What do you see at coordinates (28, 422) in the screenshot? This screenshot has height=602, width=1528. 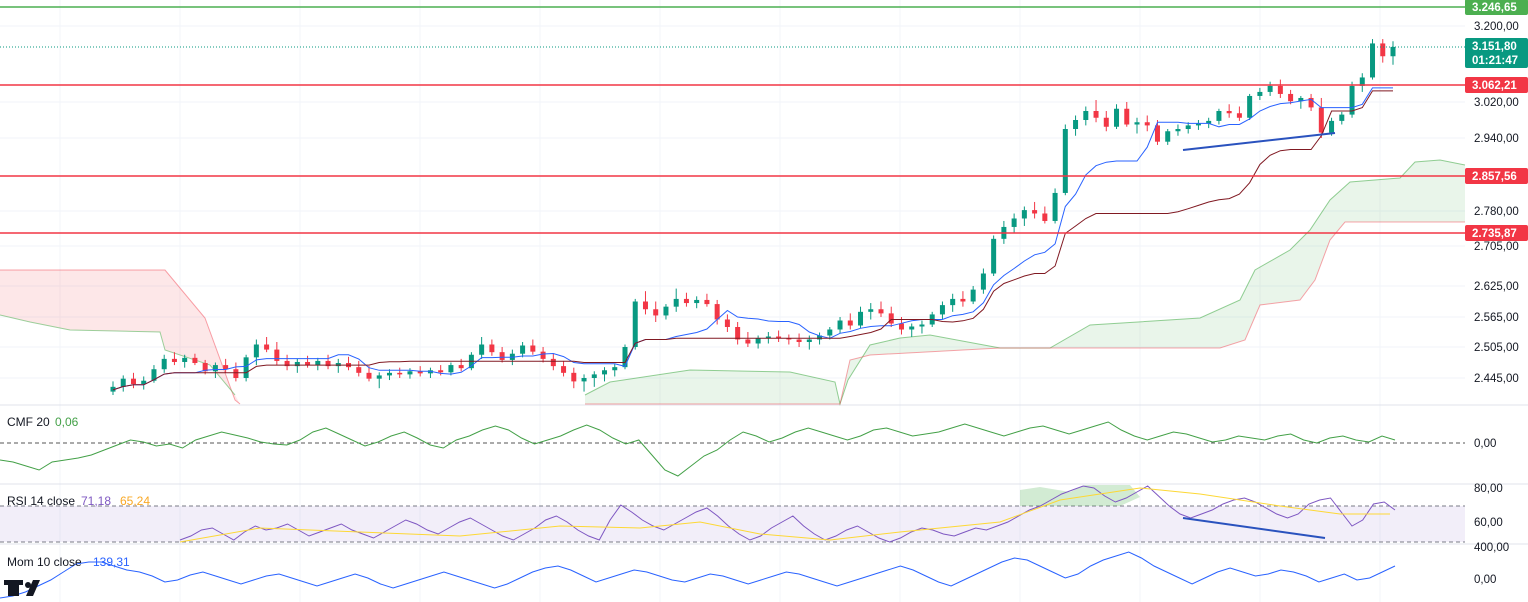 I see `cmf-title: CMF 20` at bounding box center [28, 422].